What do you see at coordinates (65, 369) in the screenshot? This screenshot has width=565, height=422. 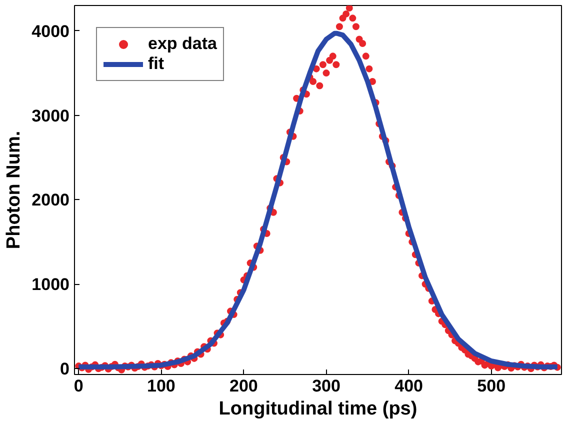 I see `y-tick-label: 0` at bounding box center [65, 369].